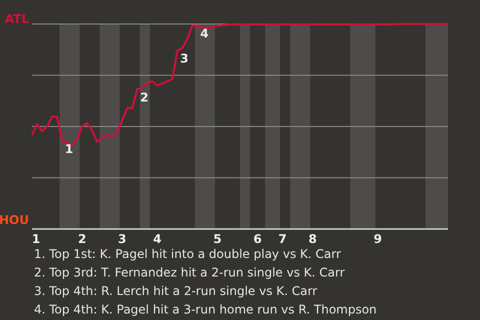  What do you see at coordinates (189, 273) in the screenshot?
I see `text: 2. Top 3rd: T. Fernandez hit a 2-run single vs K. Carr` at bounding box center [189, 273].